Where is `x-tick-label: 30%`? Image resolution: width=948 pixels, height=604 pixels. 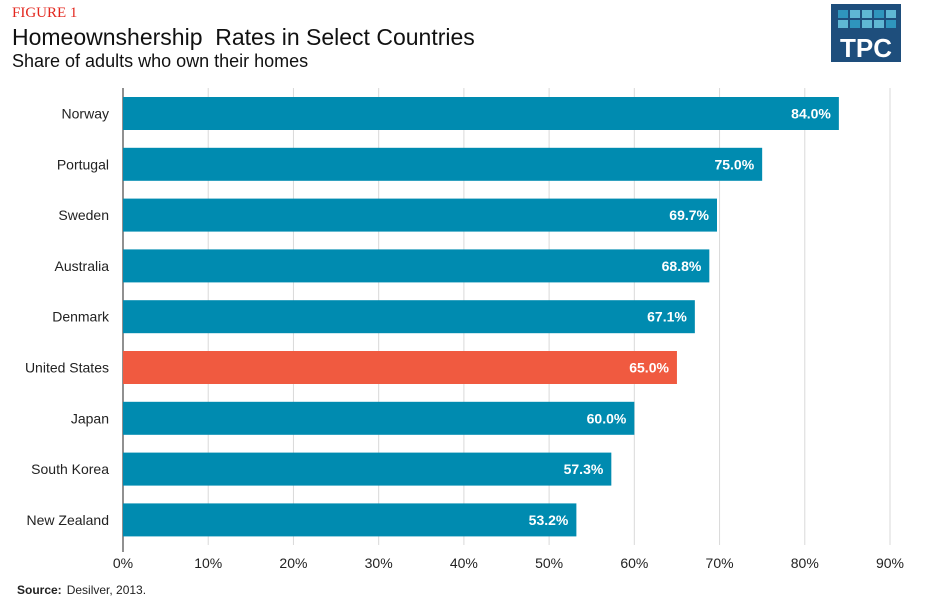
x-tick-label: 30% is located at coordinates (379, 563).